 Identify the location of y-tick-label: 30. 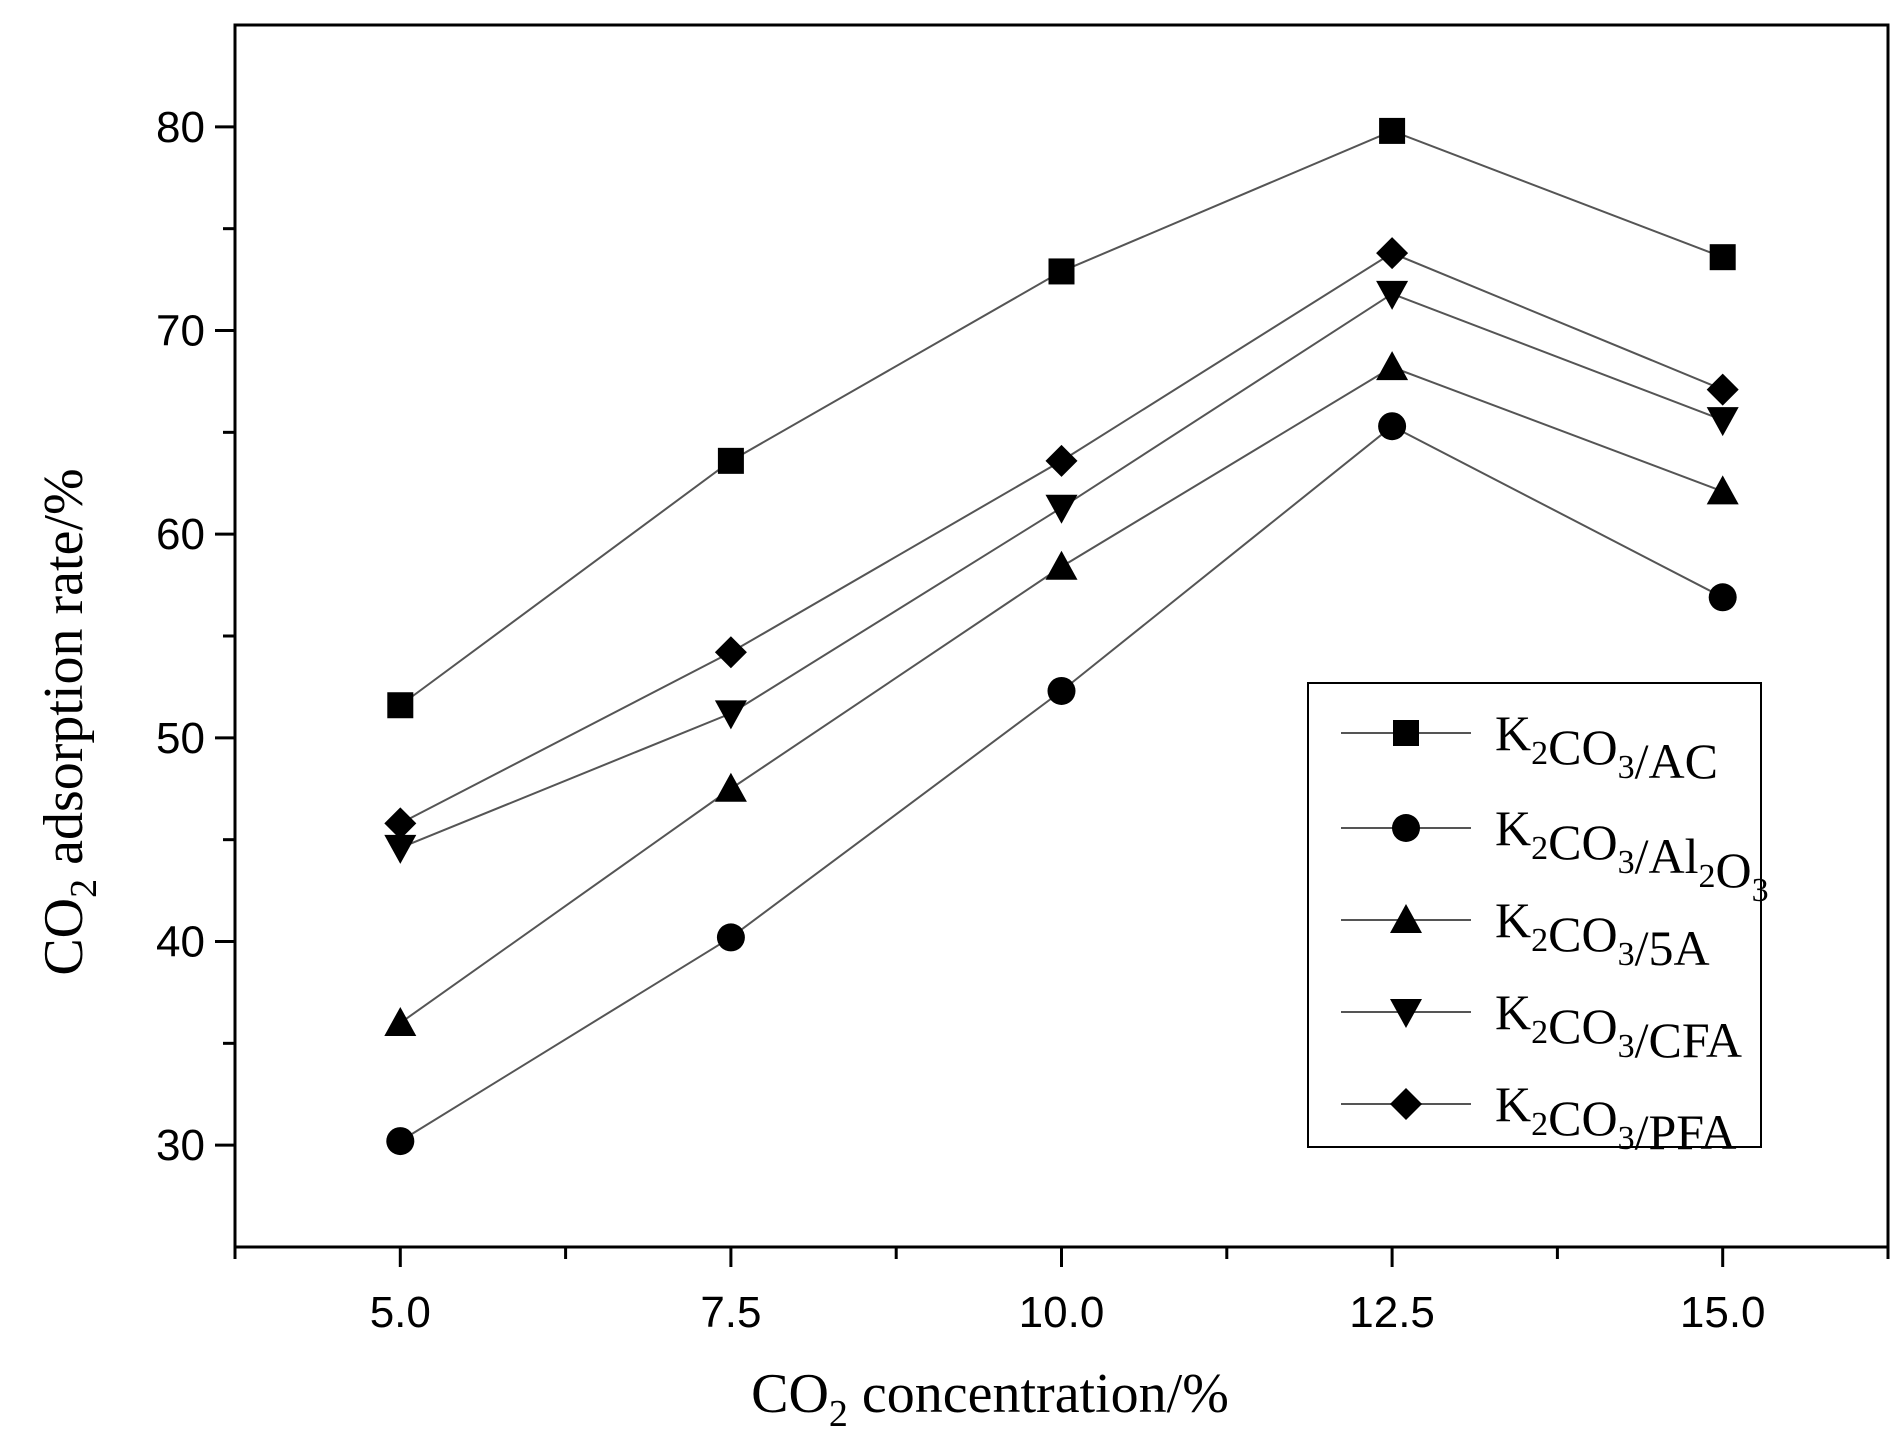
(180, 1145).